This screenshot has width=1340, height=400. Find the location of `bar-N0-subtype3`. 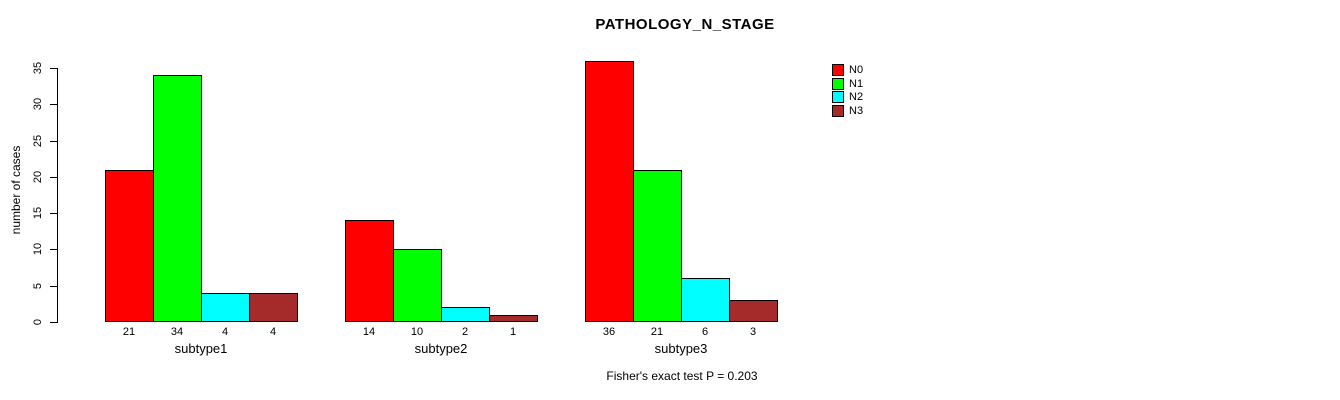

bar-N0-subtype3 is located at coordinates (609, 191).